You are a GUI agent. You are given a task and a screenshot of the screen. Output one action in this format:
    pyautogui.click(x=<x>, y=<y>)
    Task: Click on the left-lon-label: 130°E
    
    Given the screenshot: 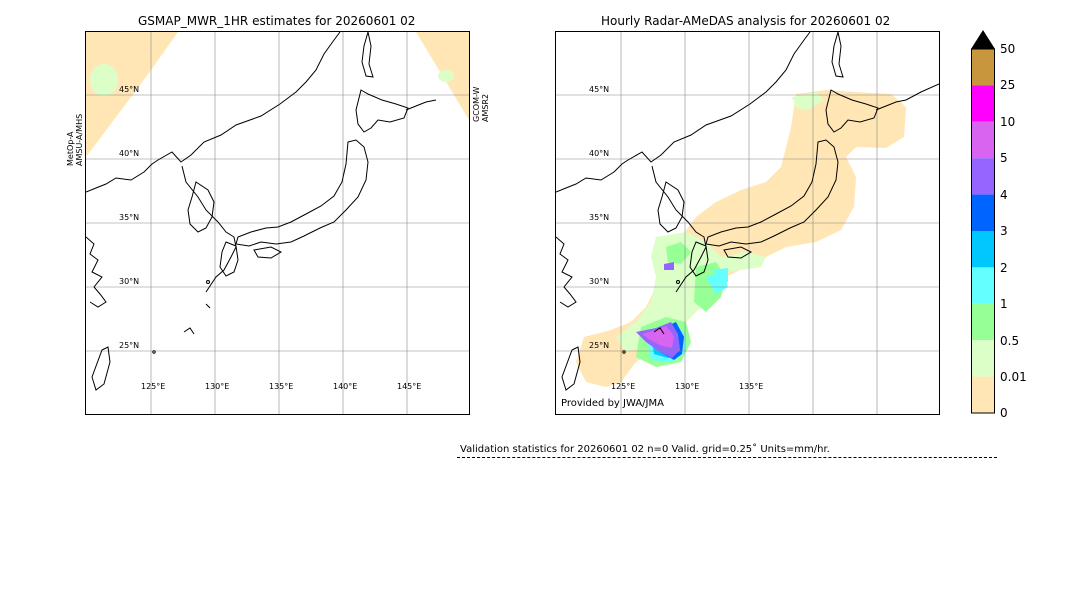 What is the action you would take?
    pyautogui.click(x=217, y=386)
    